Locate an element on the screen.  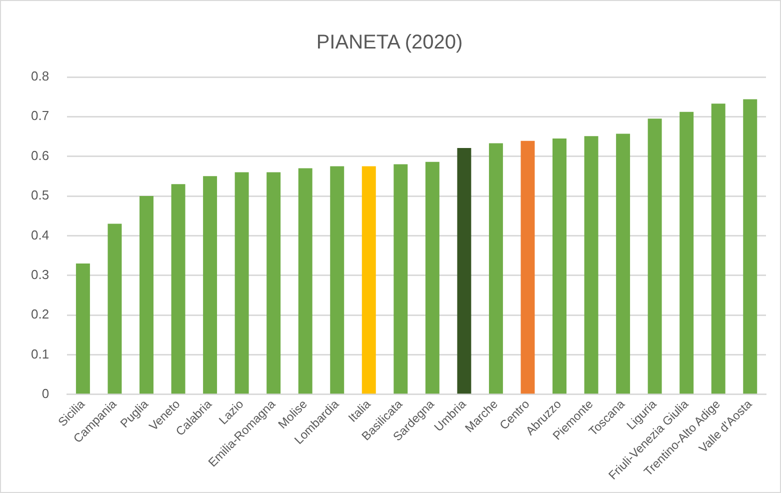
y-tick-label: 0.8 is located at coordinates (40, 76).